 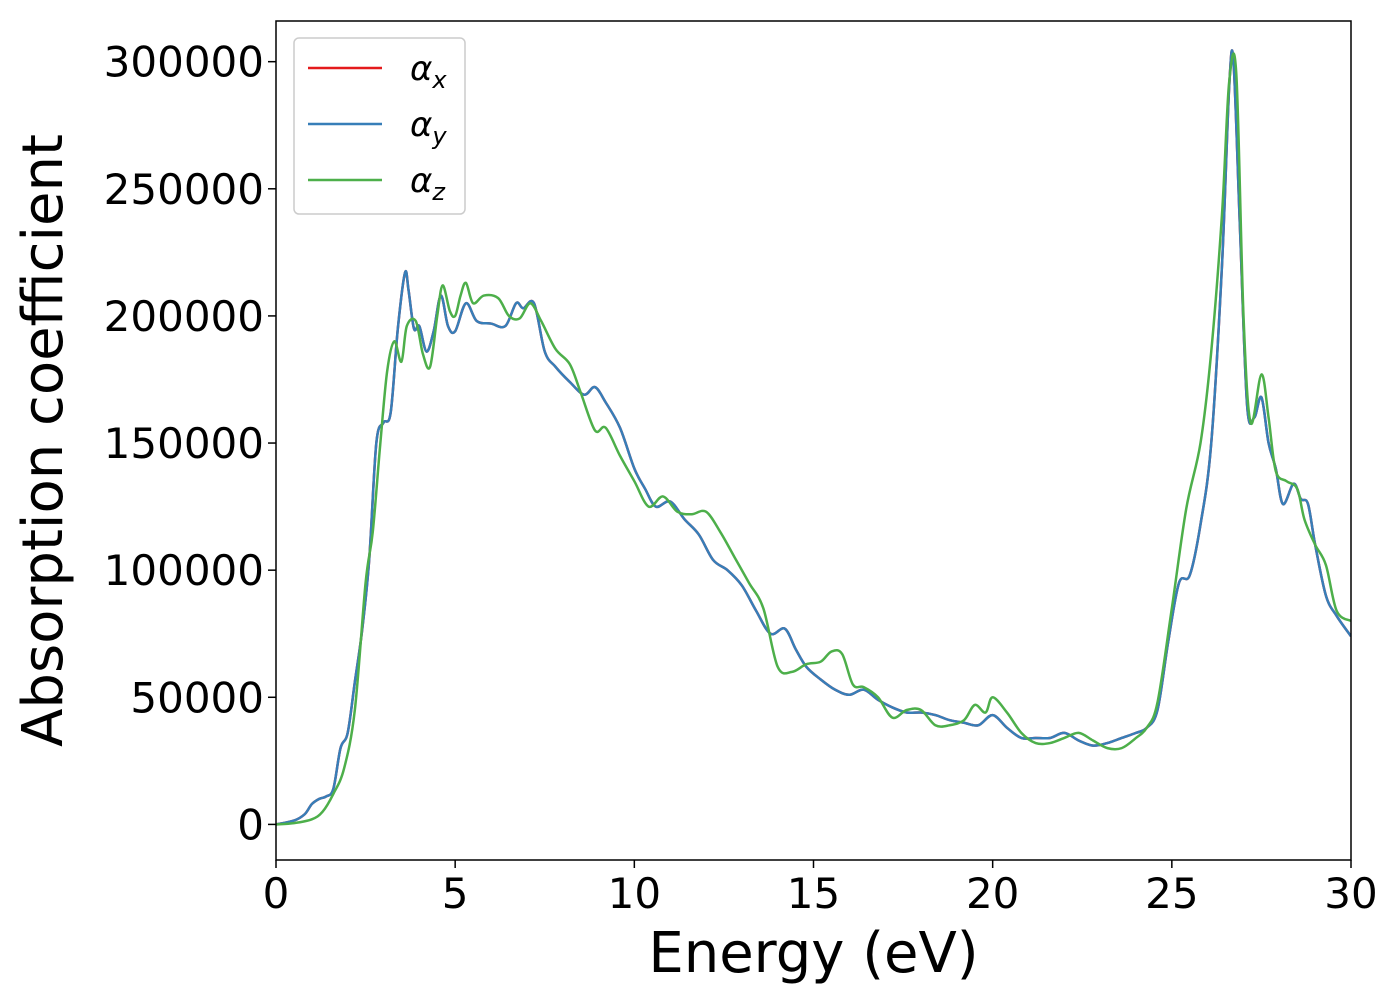 I want to click on x-tick-label: 20, so click(x=992, y=893).